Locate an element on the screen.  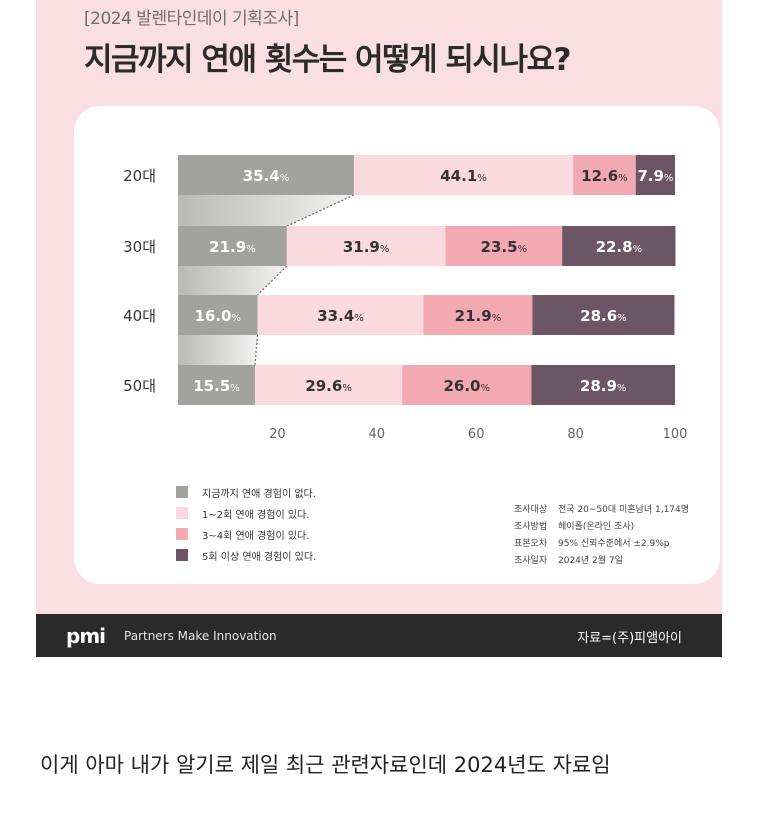
x-tick-label: 80 is located at coordinates (575, 434).